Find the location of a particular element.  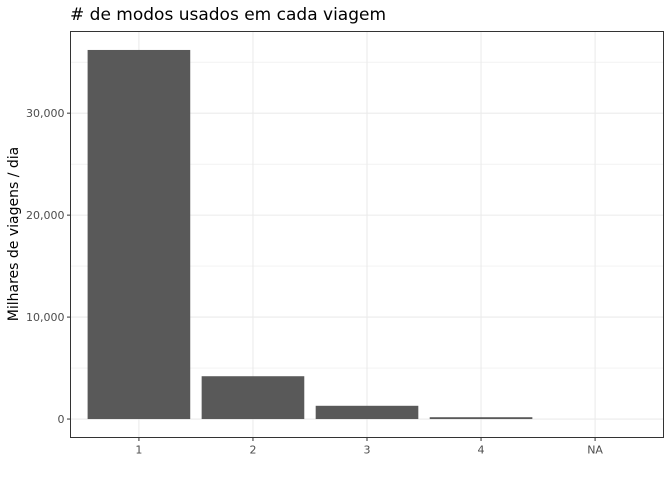

x-tick-label: 3 is located at coordinates (367, 450).